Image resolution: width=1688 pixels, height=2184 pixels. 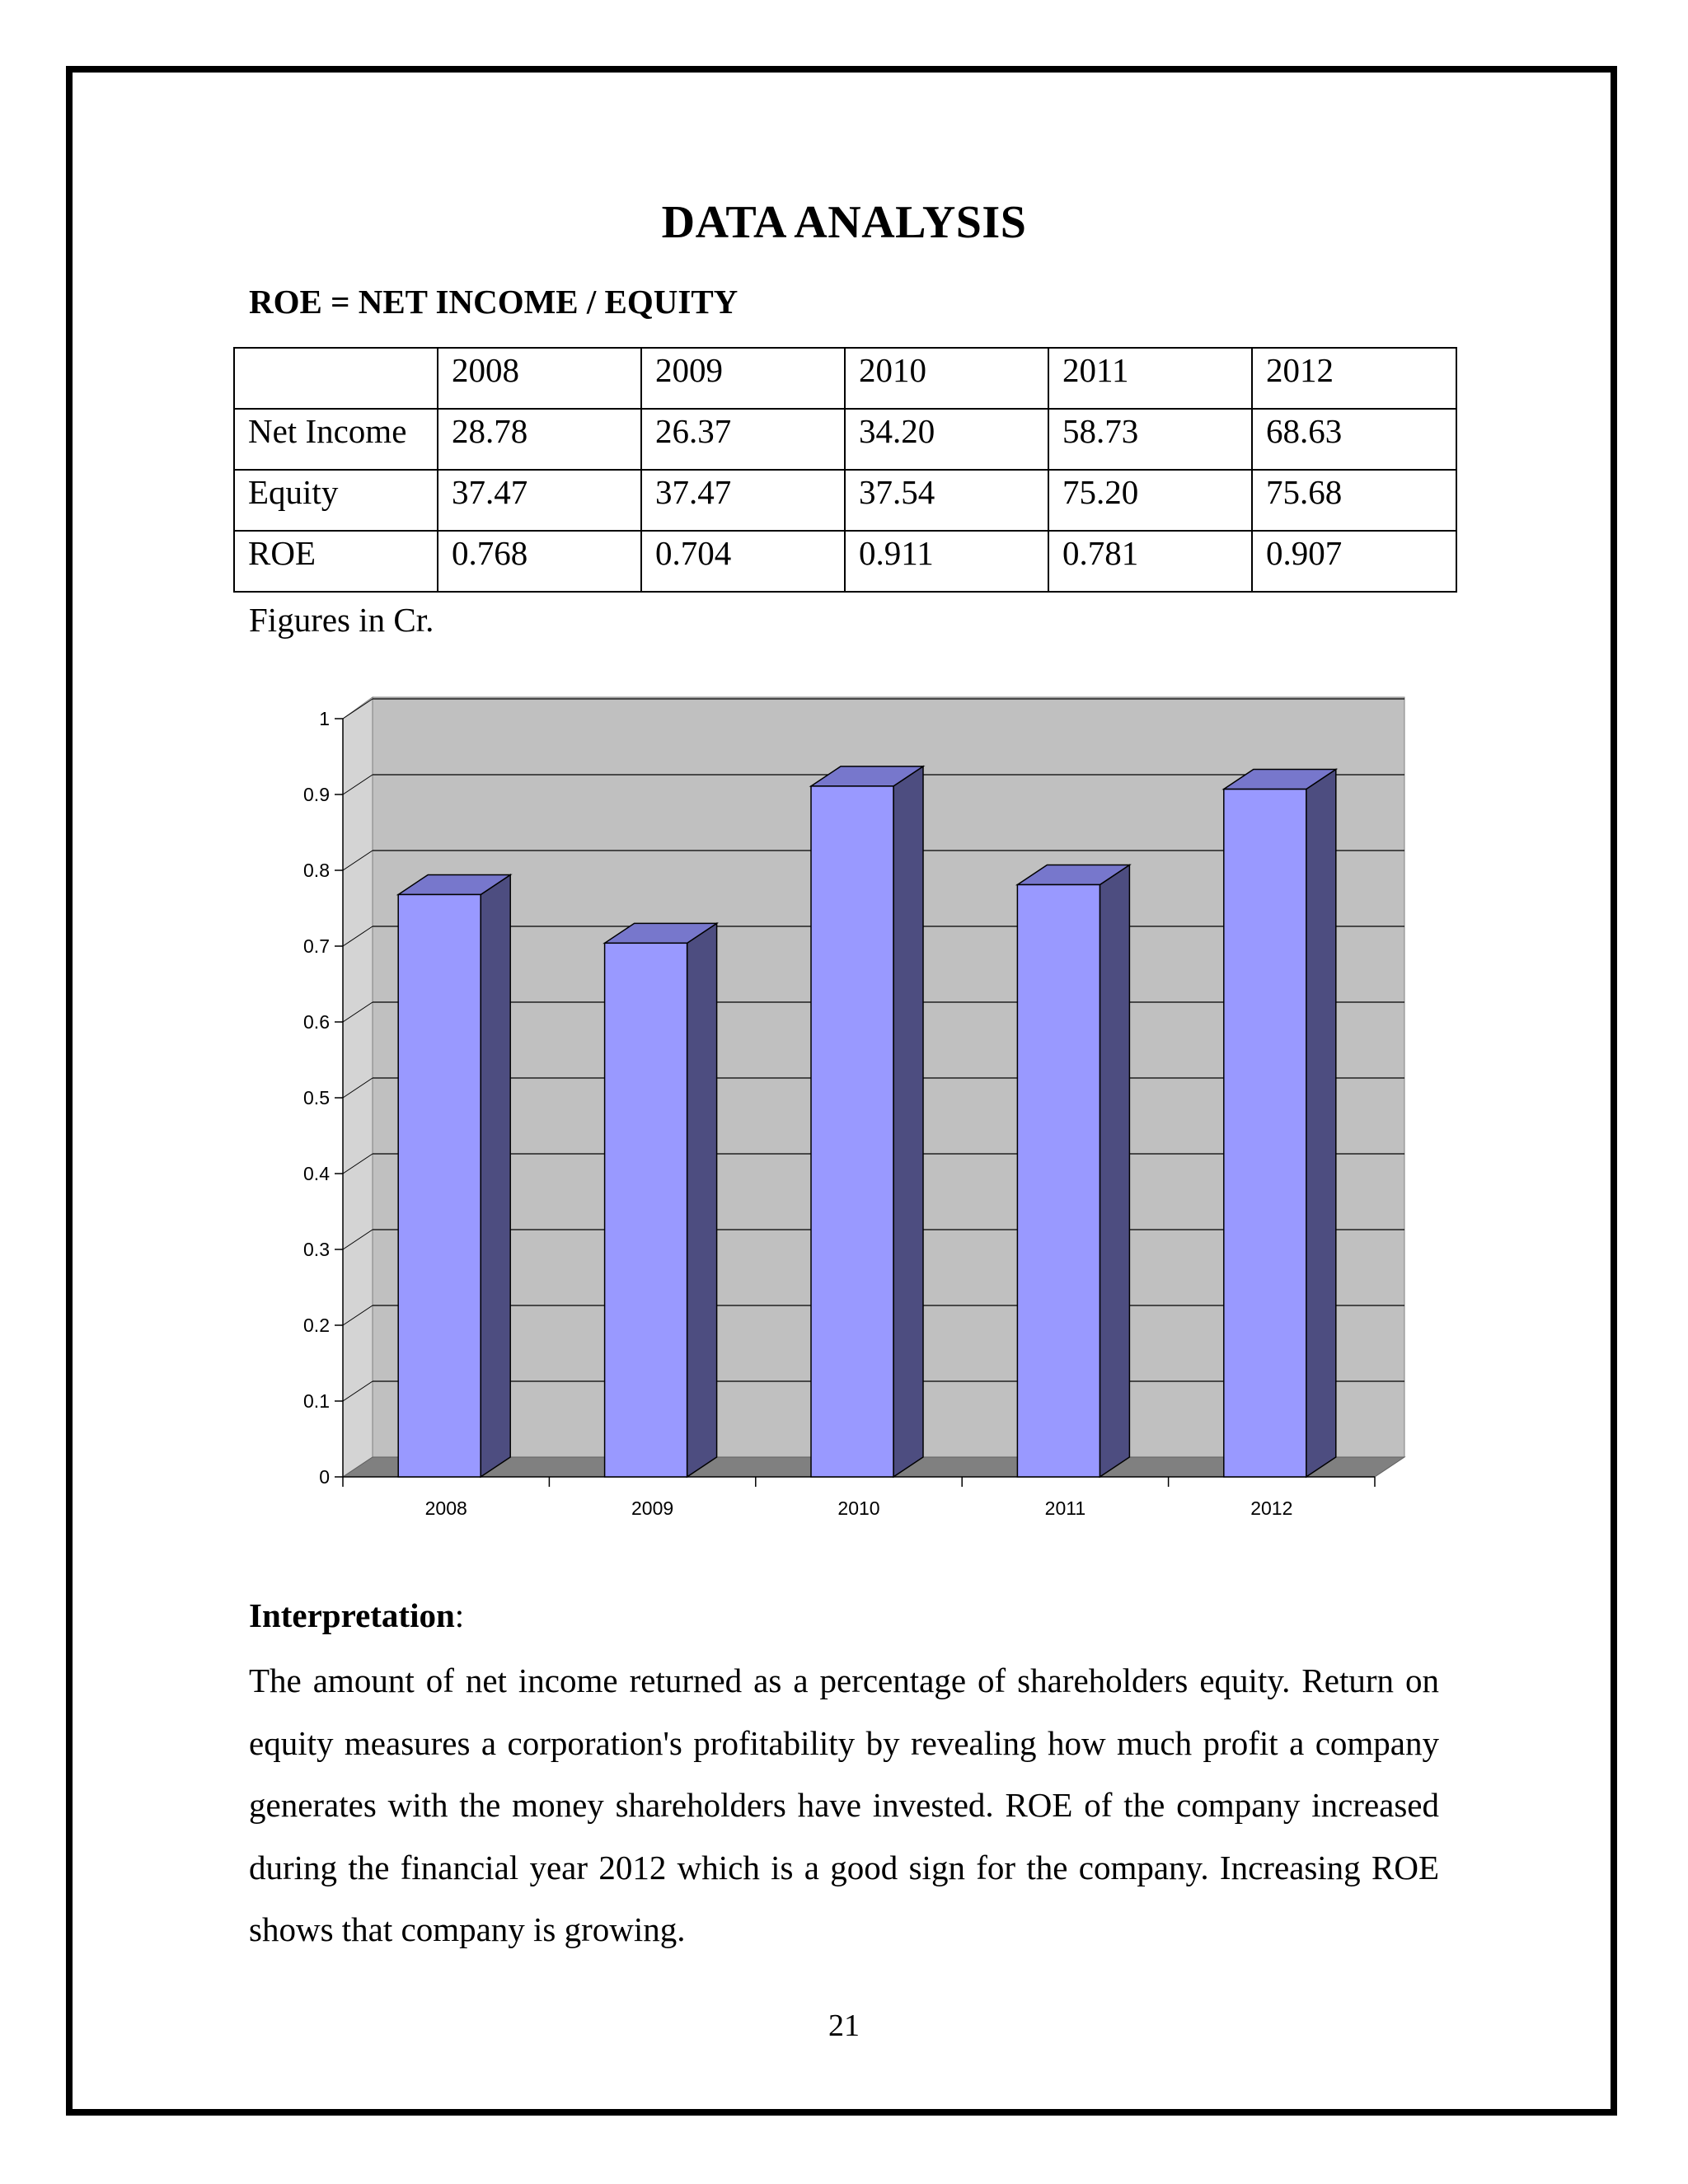 I want to click on table-cell: 37.54, so click(x=947, y=500).